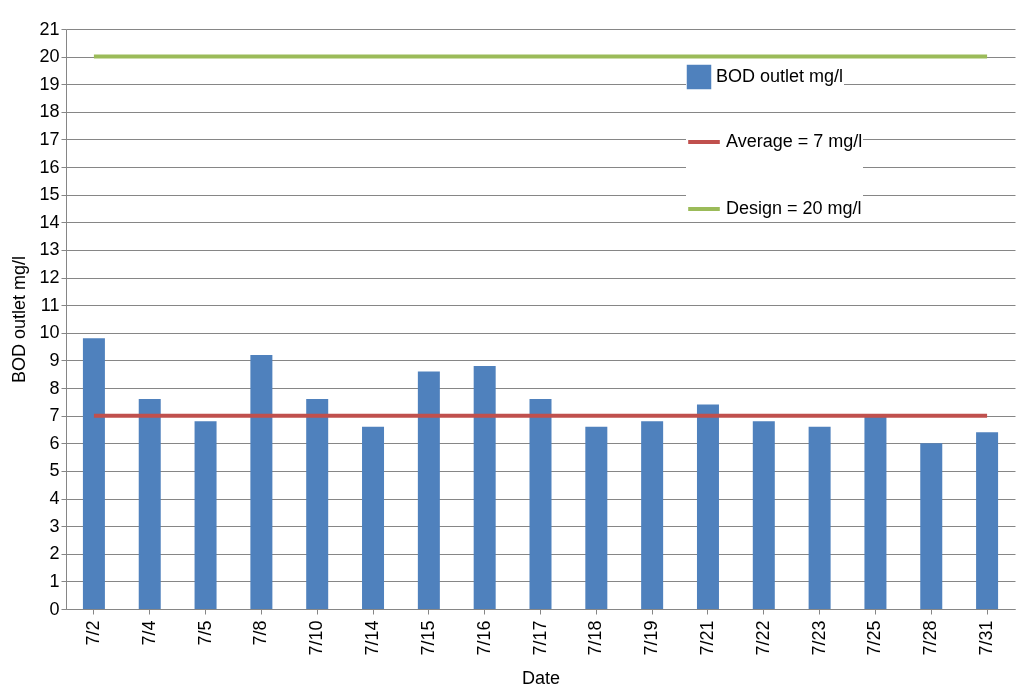 Image resolution: width=1035 pixels, height=698 pixels. I want to click on y-tick-label: 3, so click(54, 525).